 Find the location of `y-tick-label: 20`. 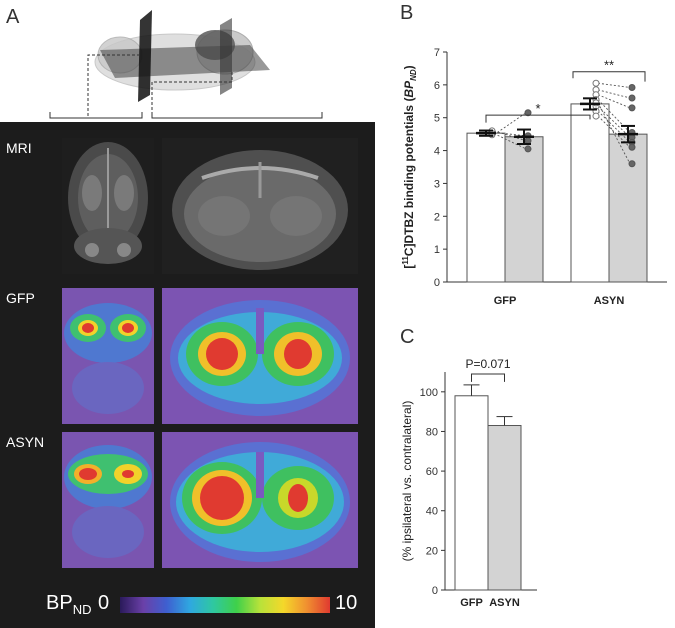

y-tick-label: 20 is located at coordinates (432, 551).